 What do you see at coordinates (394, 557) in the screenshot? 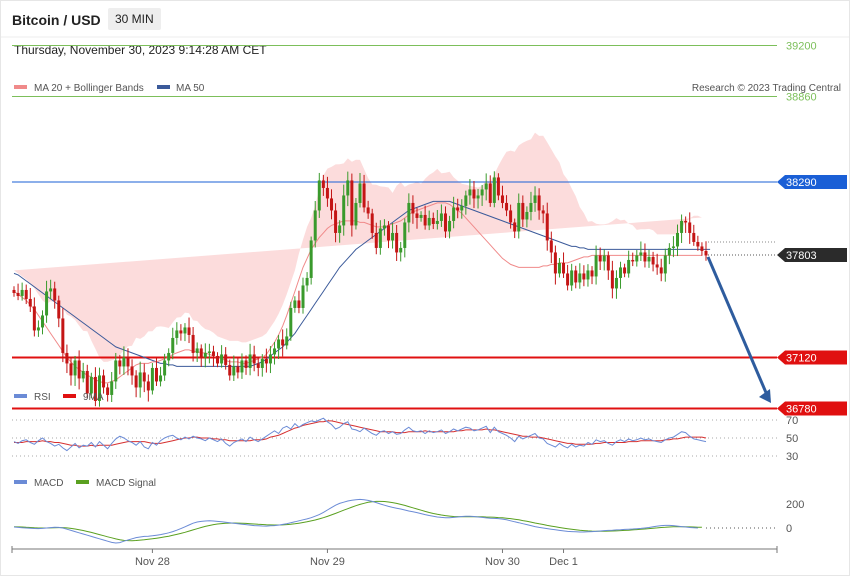
I see `x-axis: Nov 28 Nov 29 Nov 30 Dec 1` at bounding box center [394, 557].